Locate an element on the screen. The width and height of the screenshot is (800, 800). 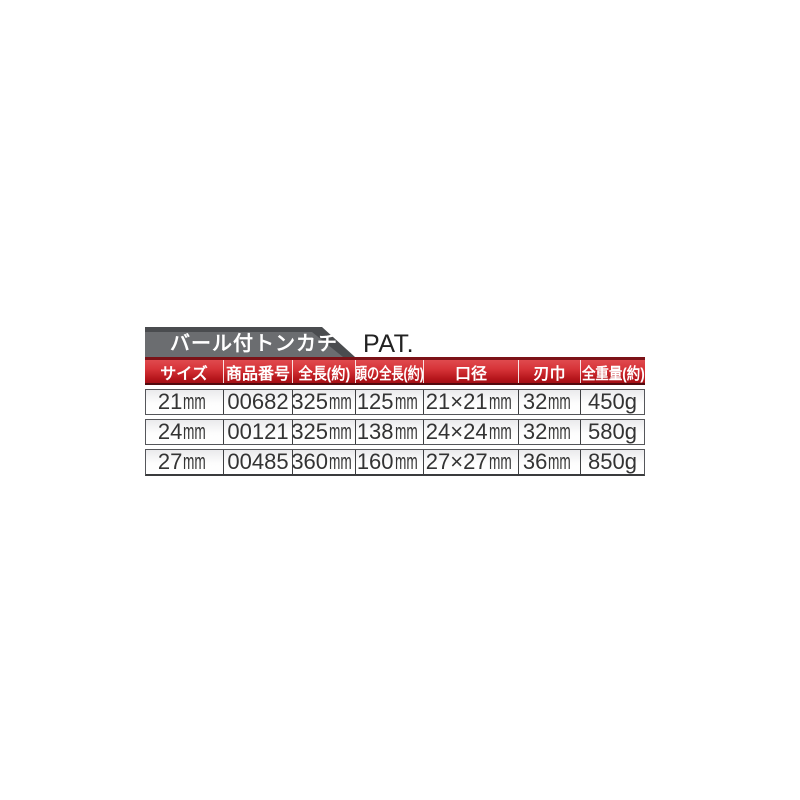
cell-head-length-value: 125 is located at coordinates (375, 402).